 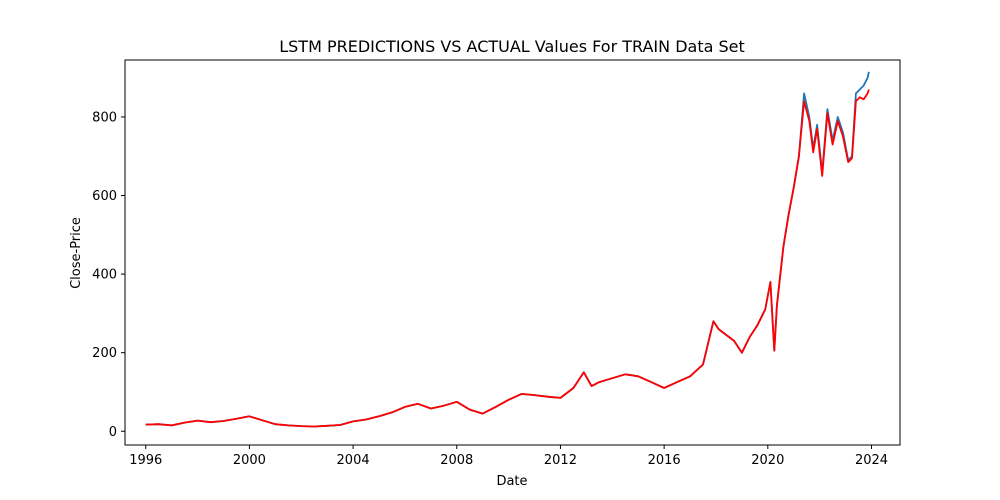 What do you see at coordinates (76, 253) in the screenshot?
I see `y-axis-label: Close-Price` at bounding box center [76, 253].